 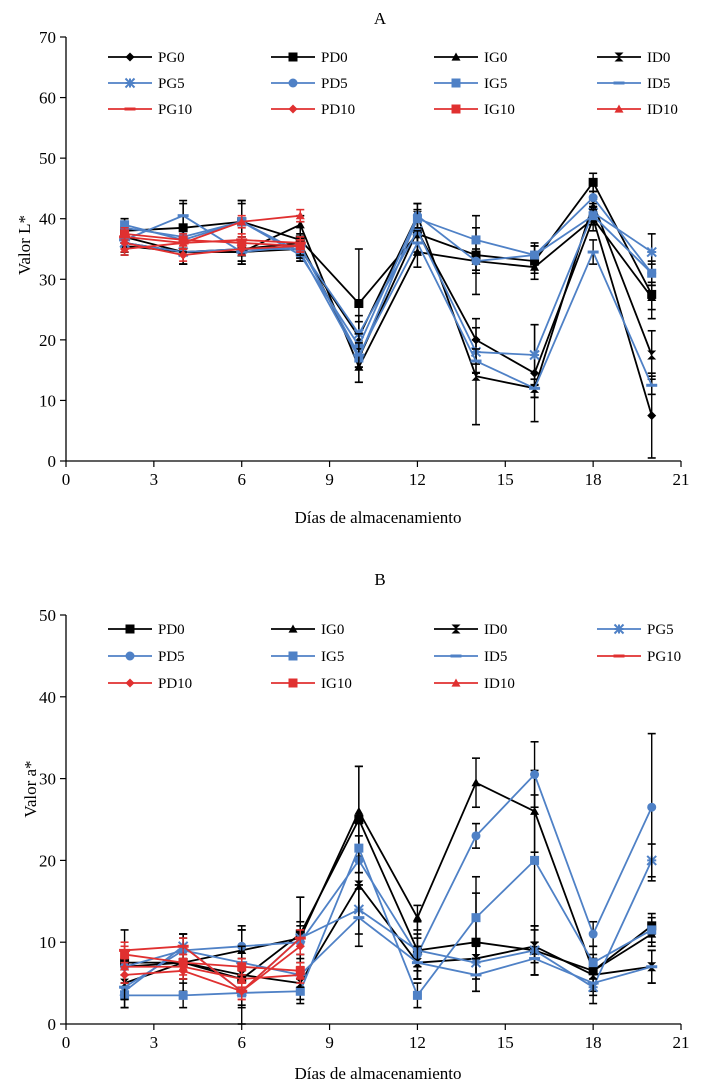 I want to click on panel-b-line-PG10, so click(x=212, y=965).